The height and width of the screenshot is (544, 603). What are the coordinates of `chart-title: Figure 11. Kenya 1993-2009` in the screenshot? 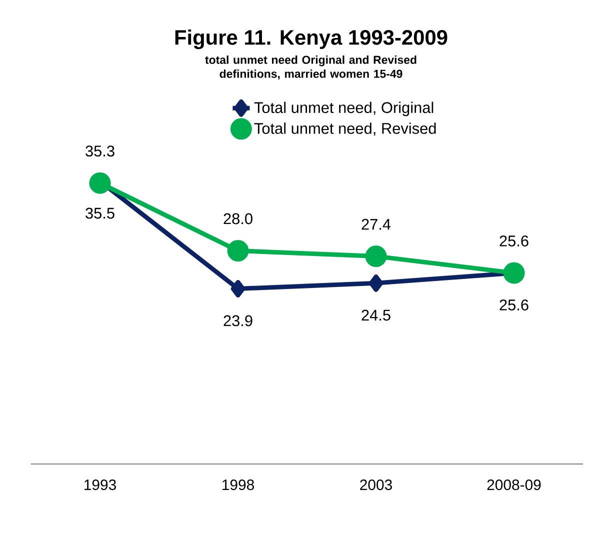 It's located at (311, 40).